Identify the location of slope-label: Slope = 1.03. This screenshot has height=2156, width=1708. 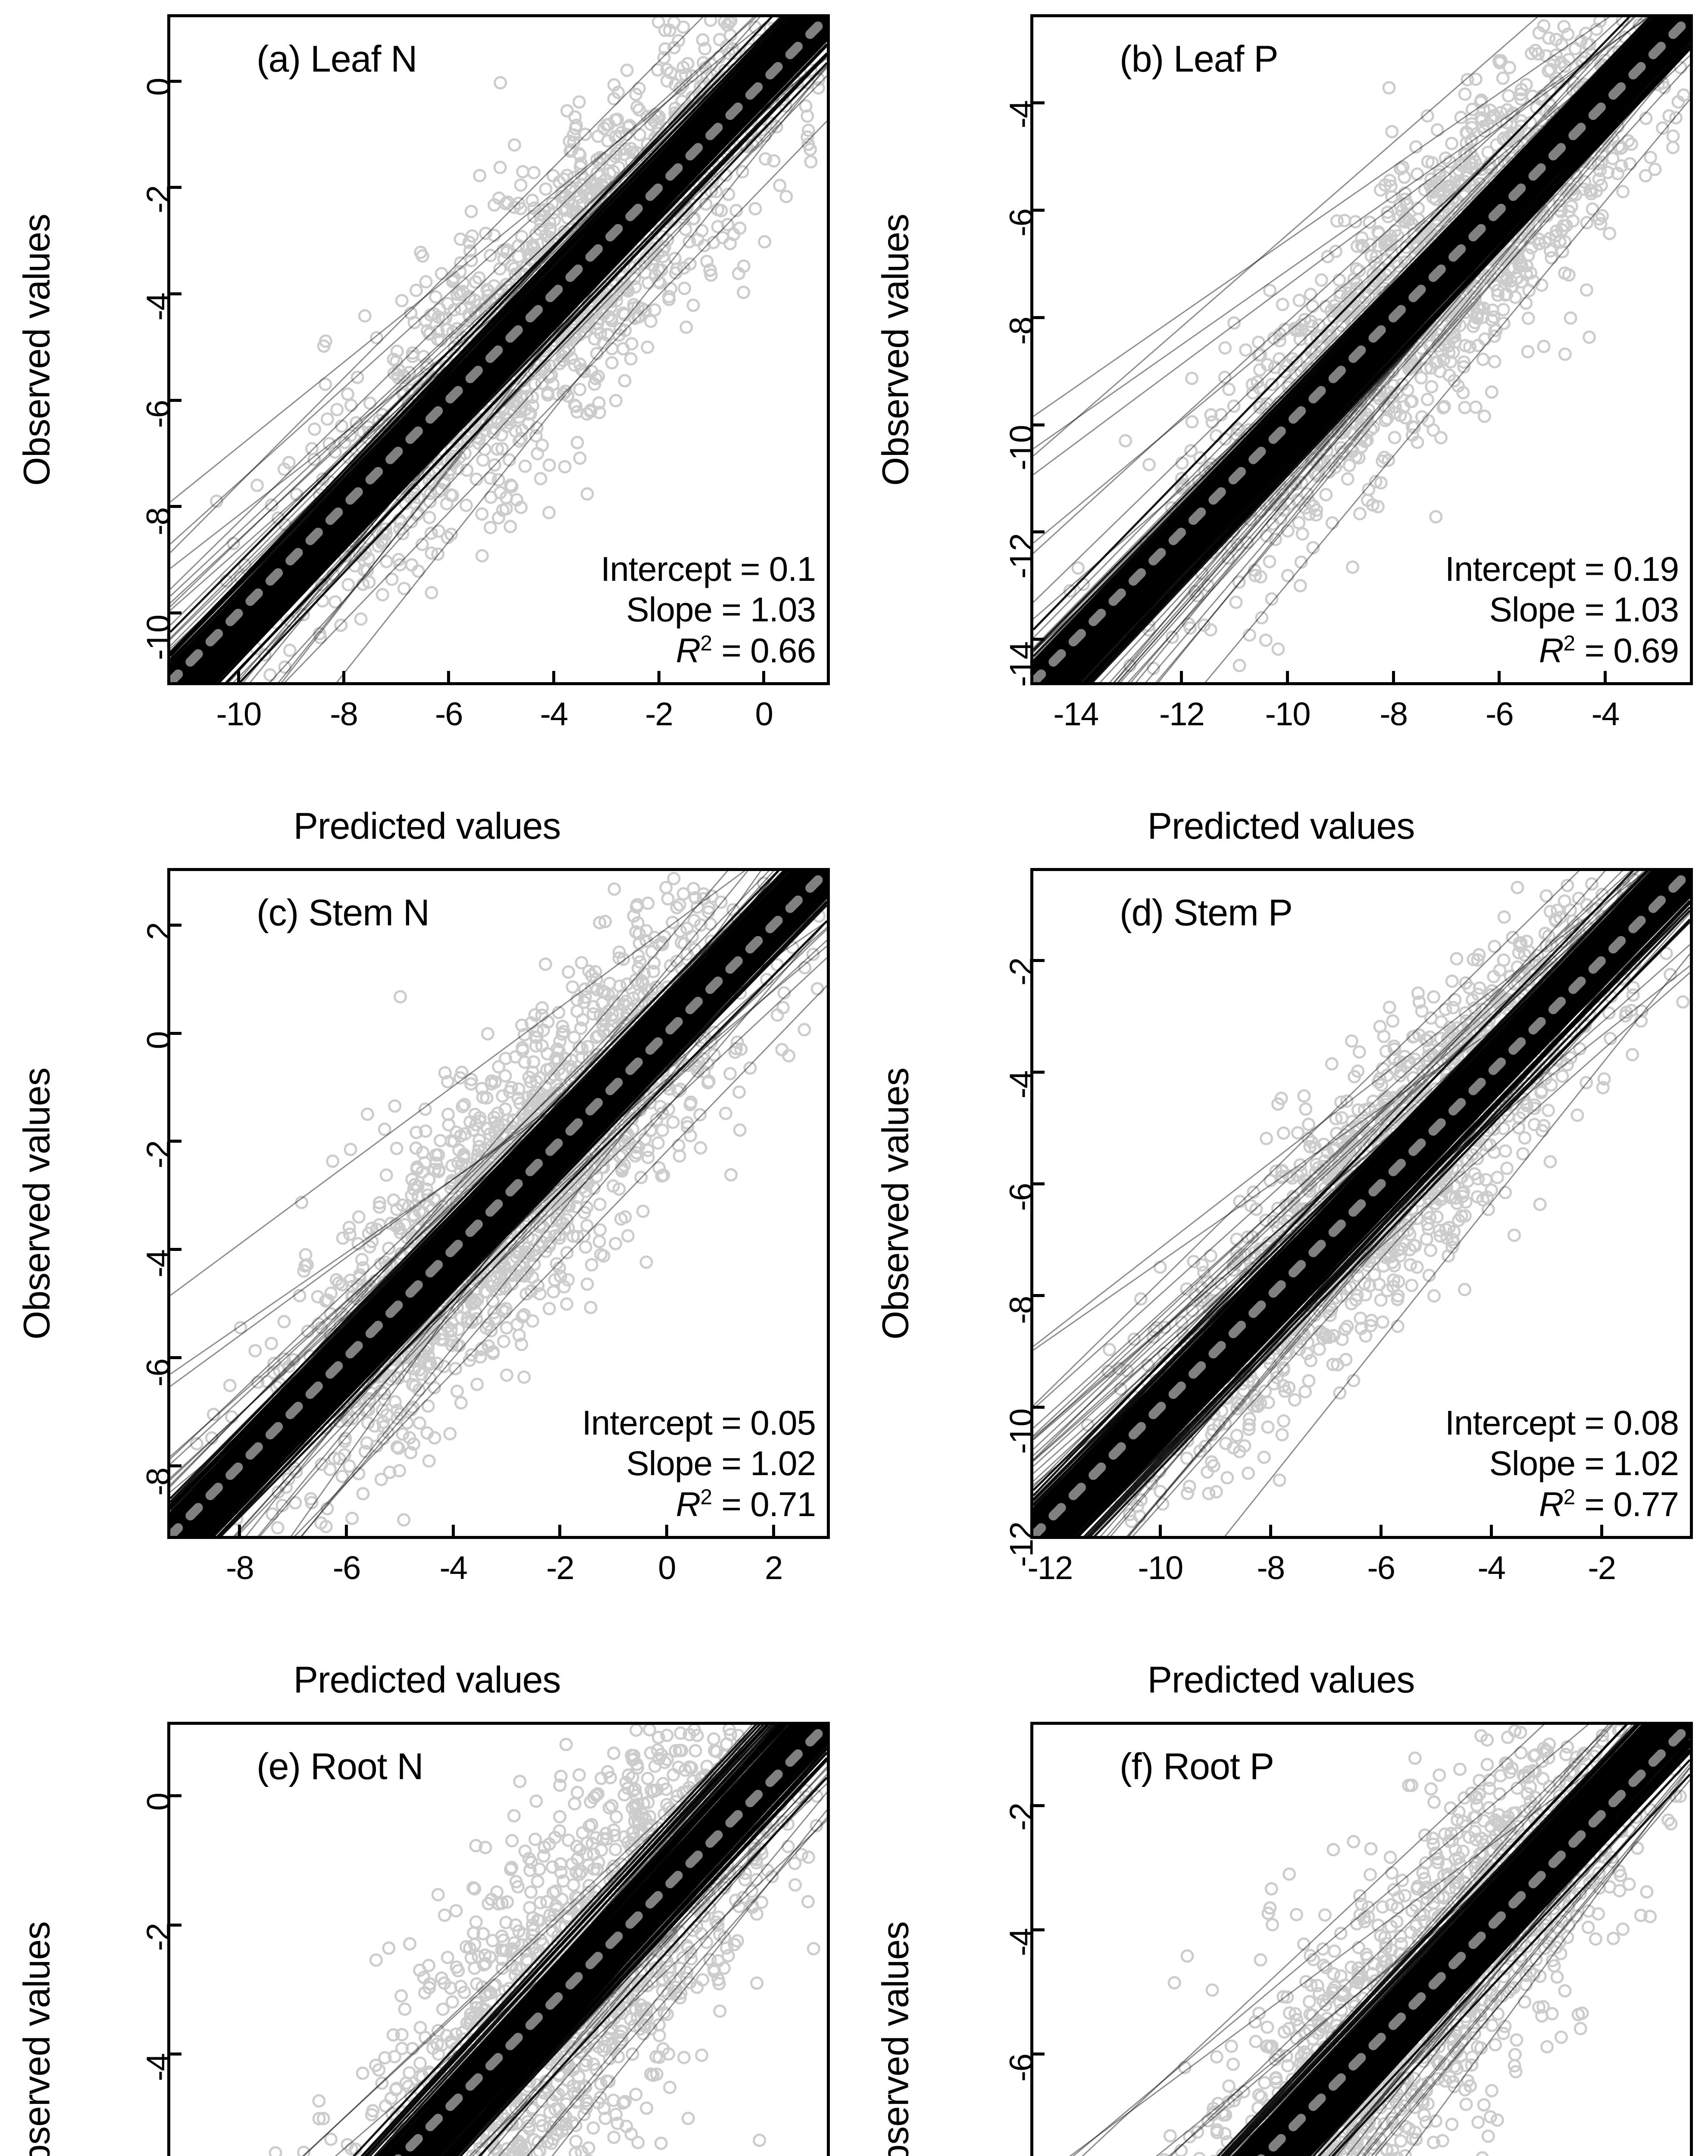
(1562, 609).